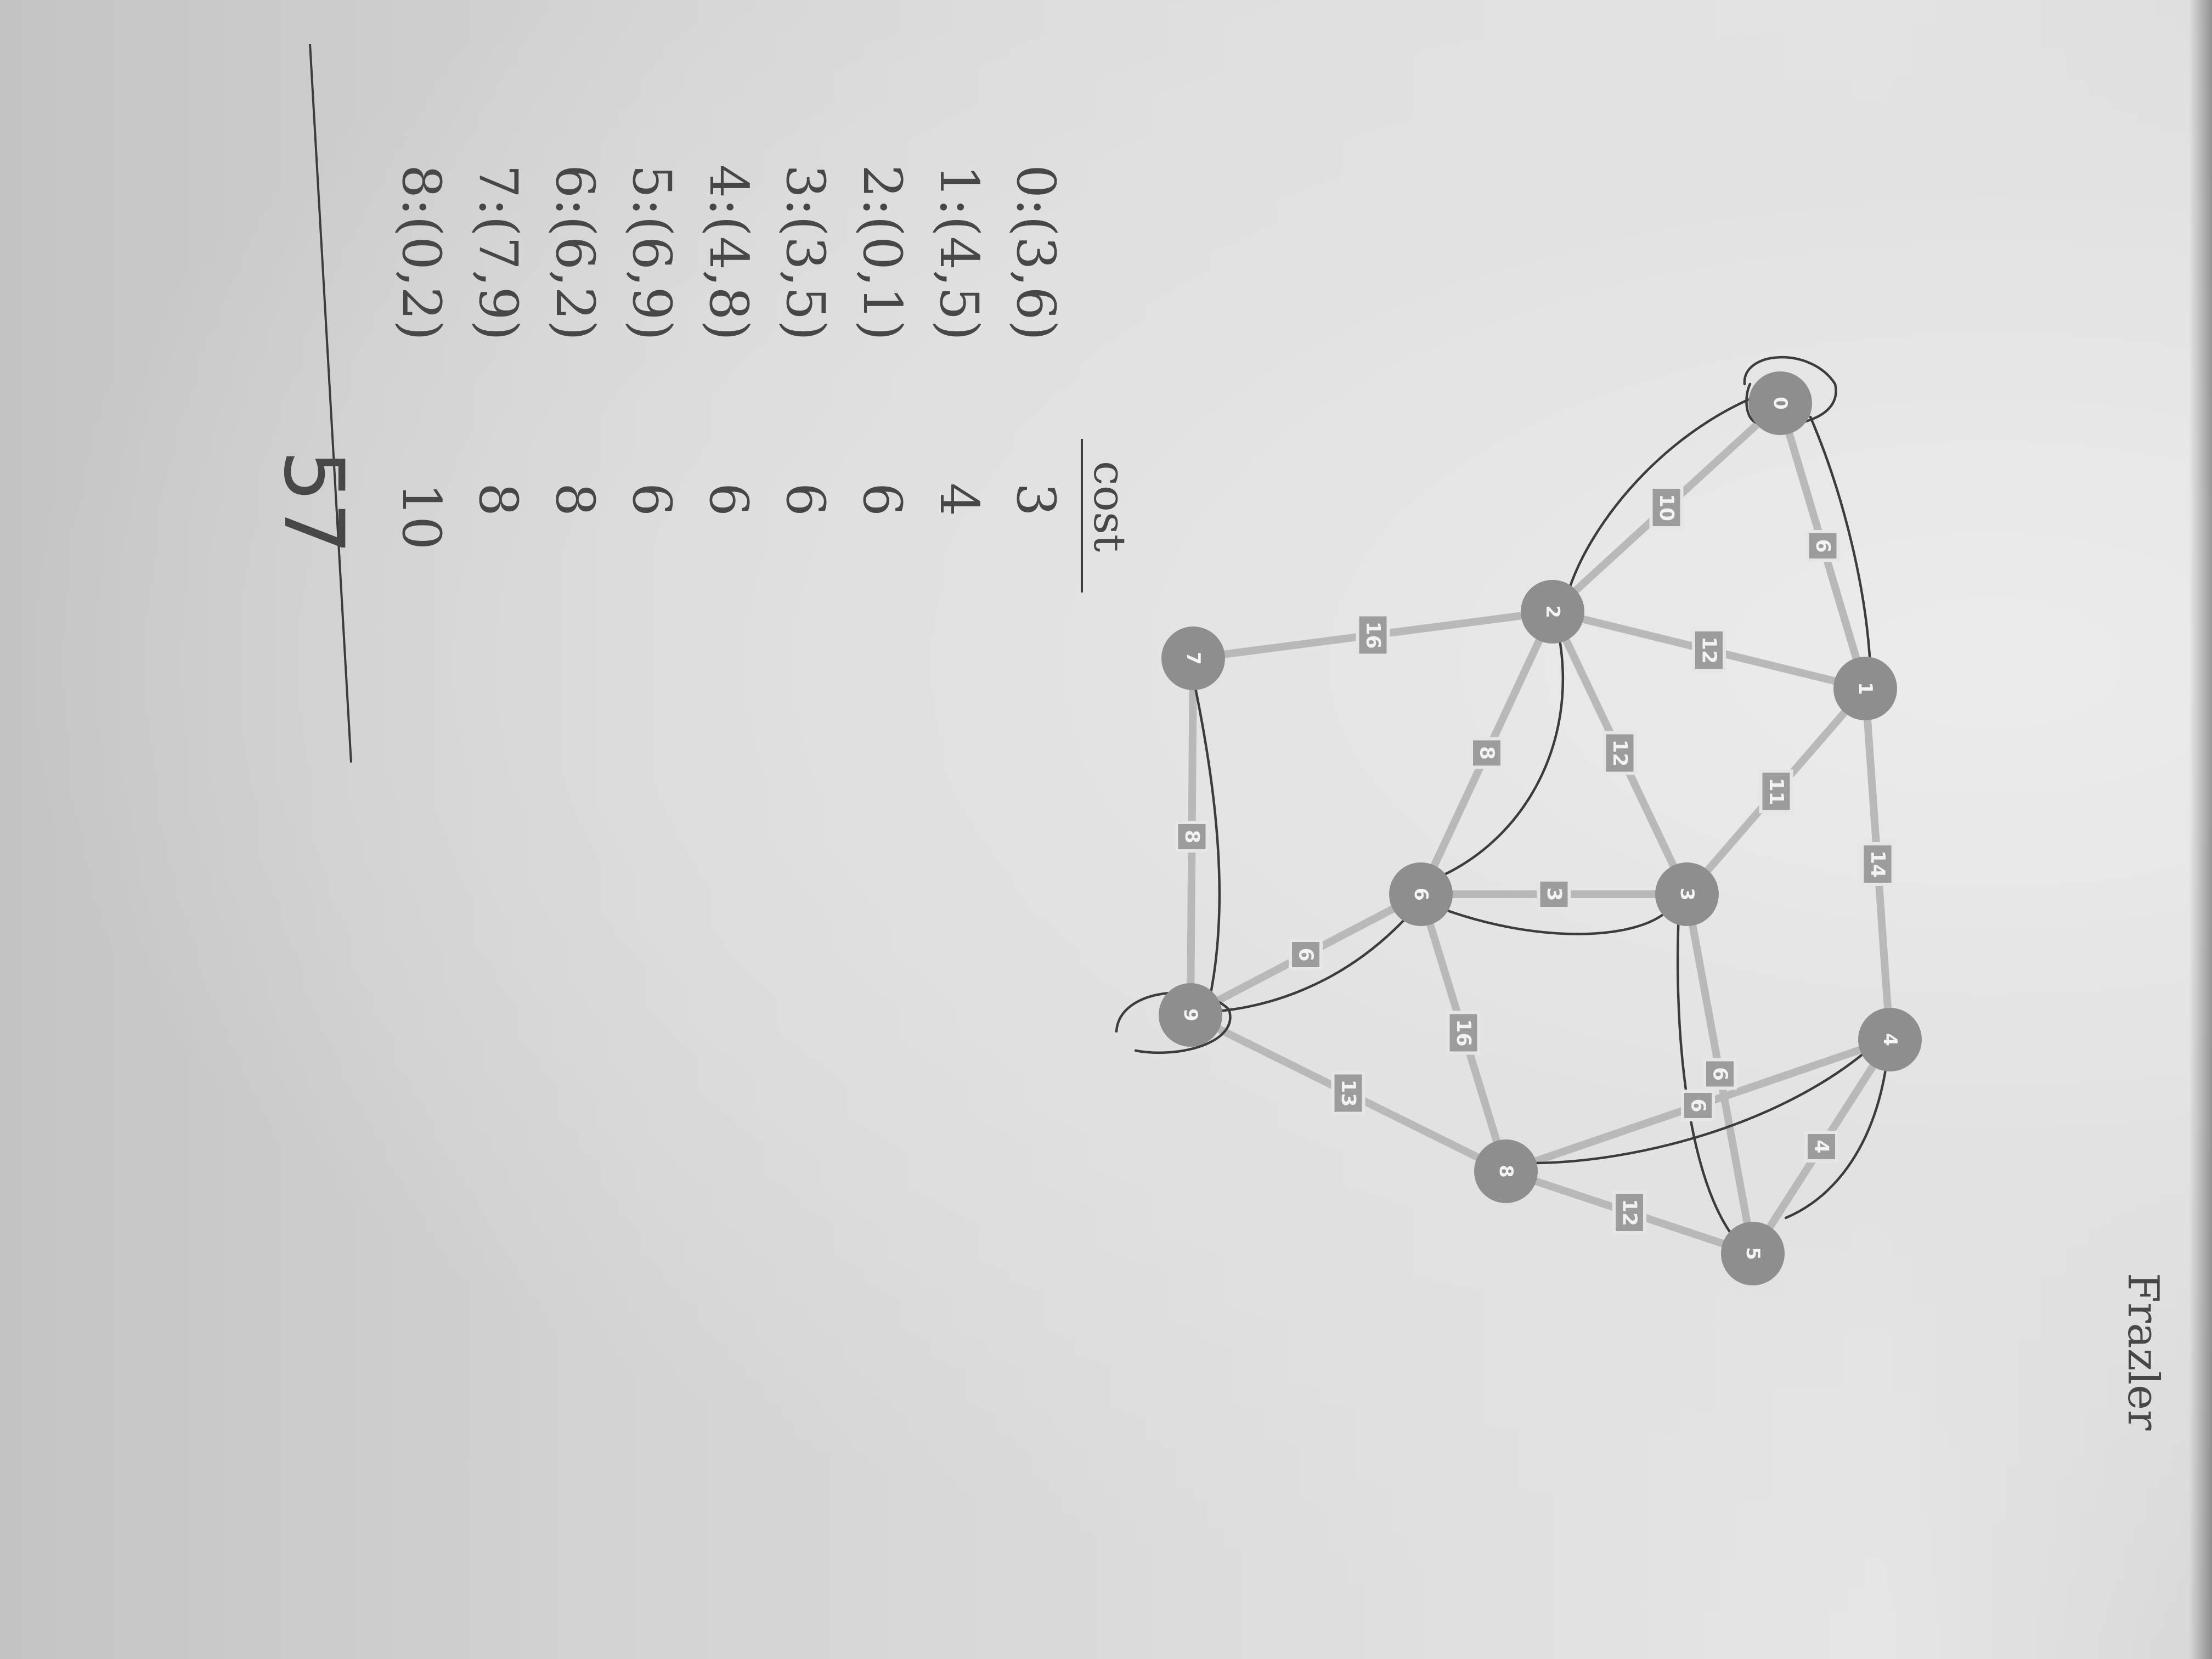 Image resolution: width=2212 pixels, height=1659 pixels. I want to click on node-label: 4, so click(1890, 1039).